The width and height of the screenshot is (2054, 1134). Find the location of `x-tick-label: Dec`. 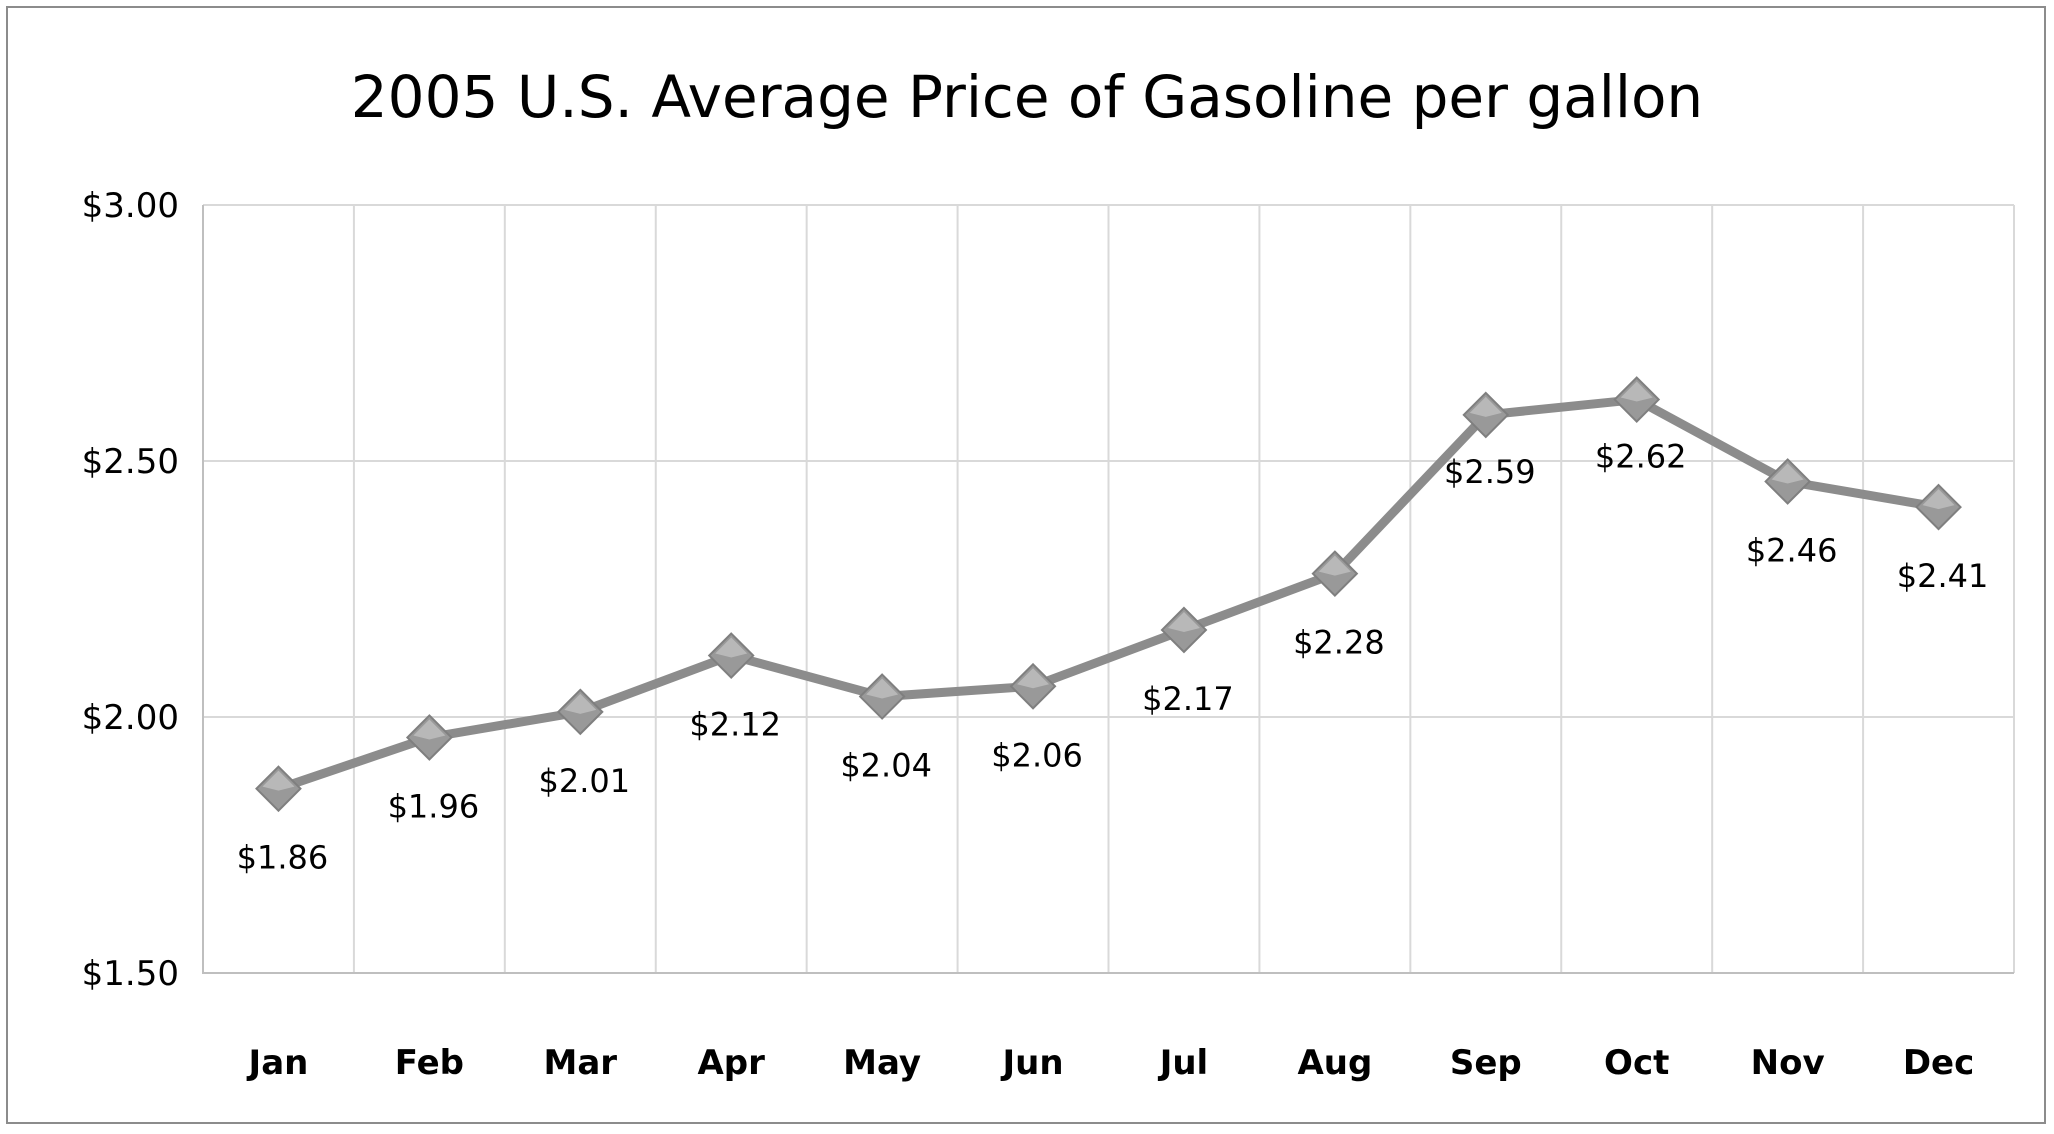

x-tick-label: Dec is located at coordinates (1938, 1063).